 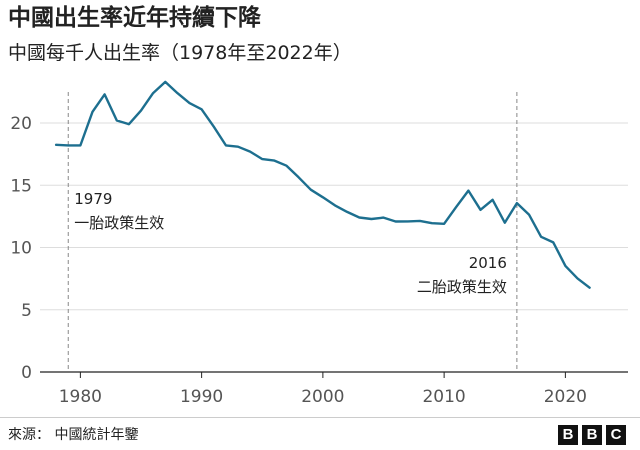 What do you see at coordinates (26, 311) in the screenshot?
I see `y-tick-label: 5` at bounding box center [26, 311].